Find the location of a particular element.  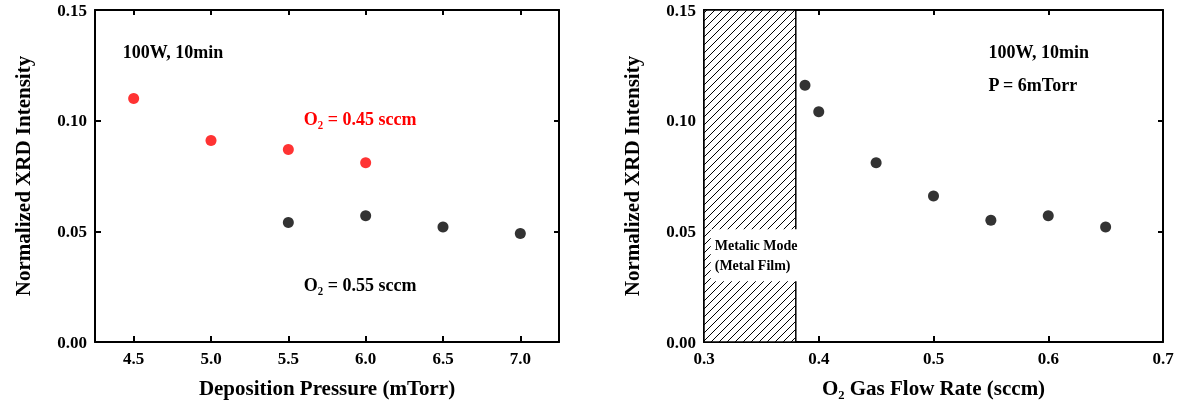

band-label: Metalic Mode (Metal Film) is located at coordinates (756, 255).